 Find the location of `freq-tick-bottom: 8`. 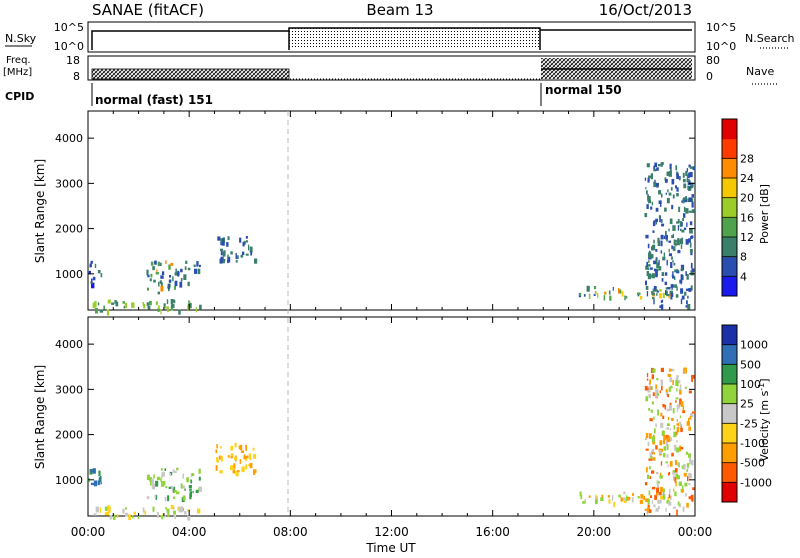

freq-tick-bottom: 8 is located at coordinates (76, 76).